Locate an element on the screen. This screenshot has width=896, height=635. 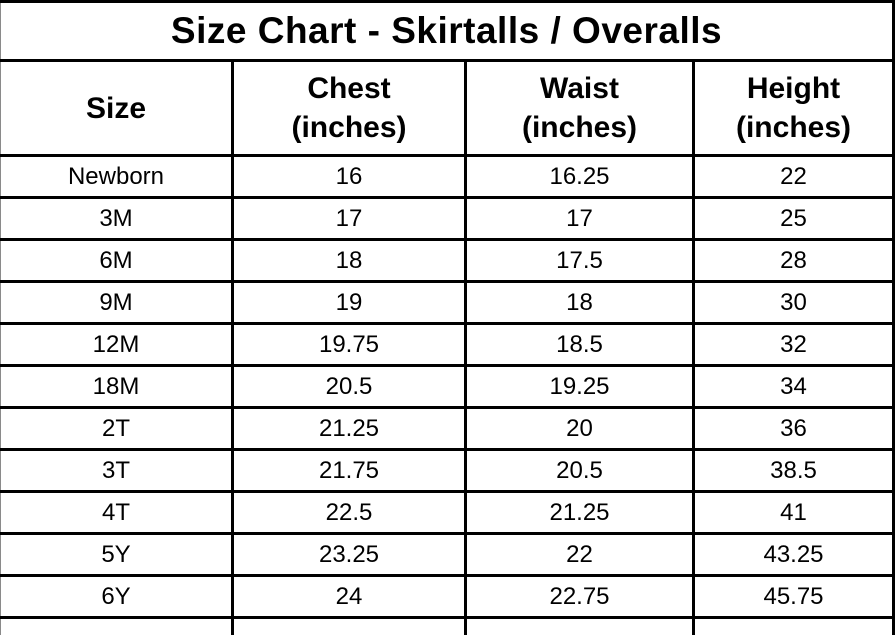
cropped-row is located at coordinates (447, 626).